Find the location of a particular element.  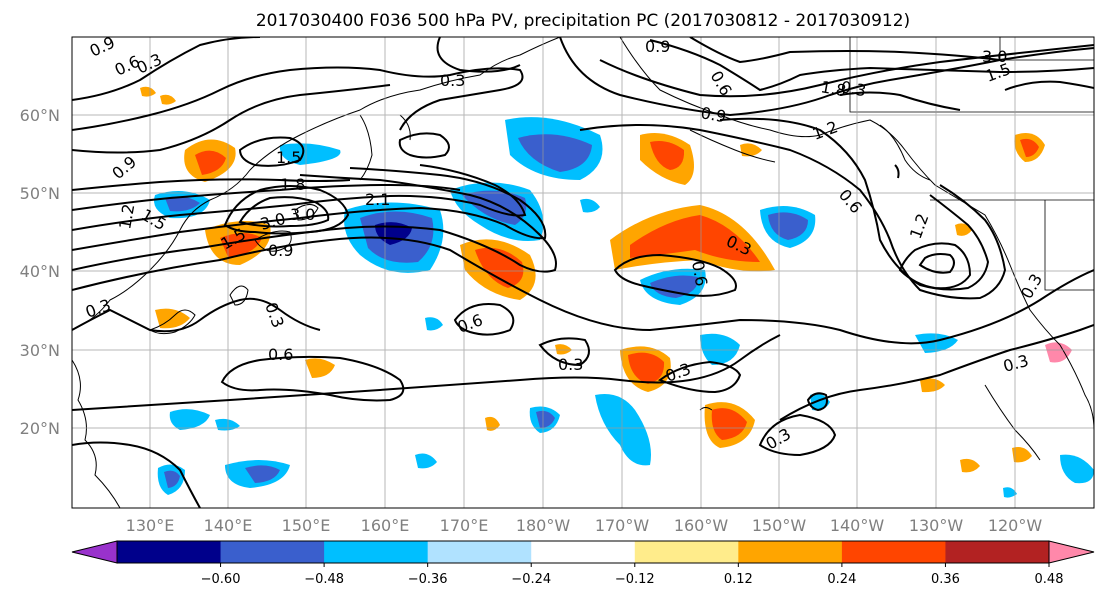

lon-label: 130°E is located at coordinates (150, 525).